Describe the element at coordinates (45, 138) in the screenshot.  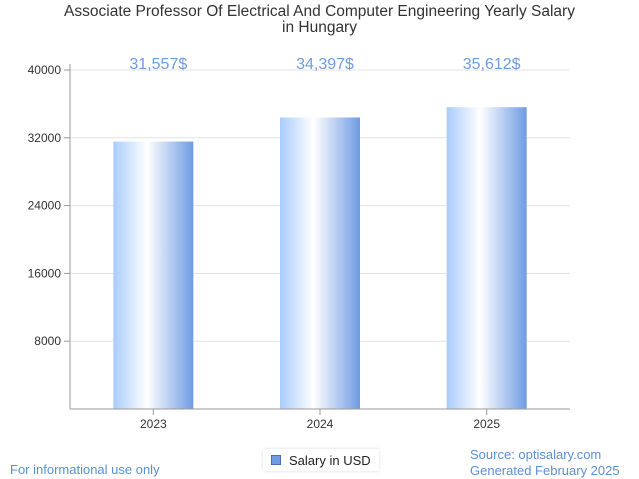
I see `y-tick-label: 32000` at that location.